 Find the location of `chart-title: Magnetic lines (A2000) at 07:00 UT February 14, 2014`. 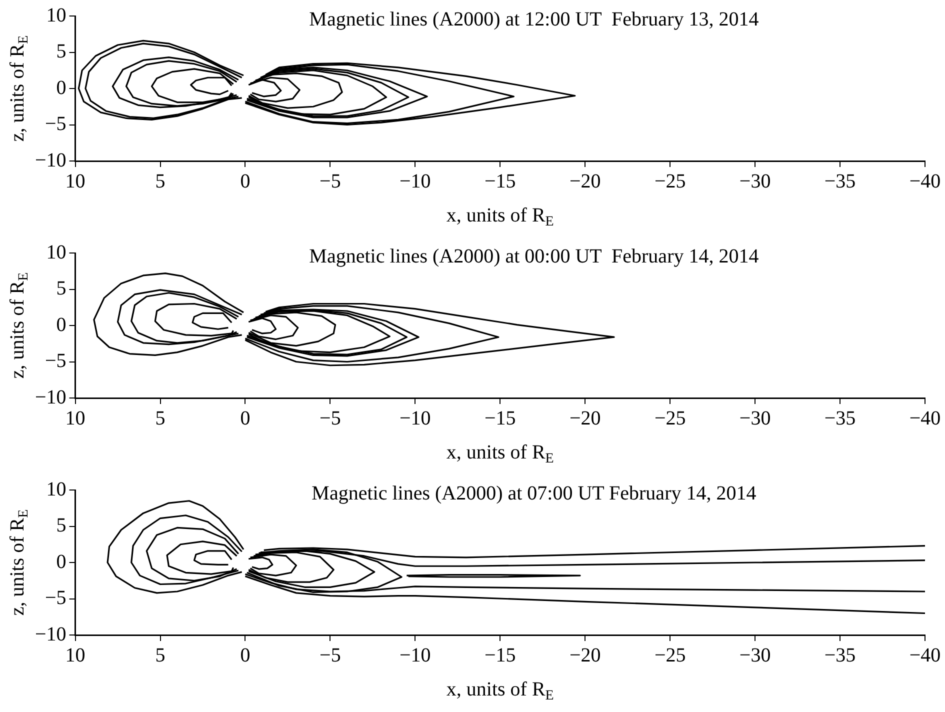

chart-title: Magnetic lines (A2000) at 07:00 UT February 14, 2014 is located at coordinates (534, 493).